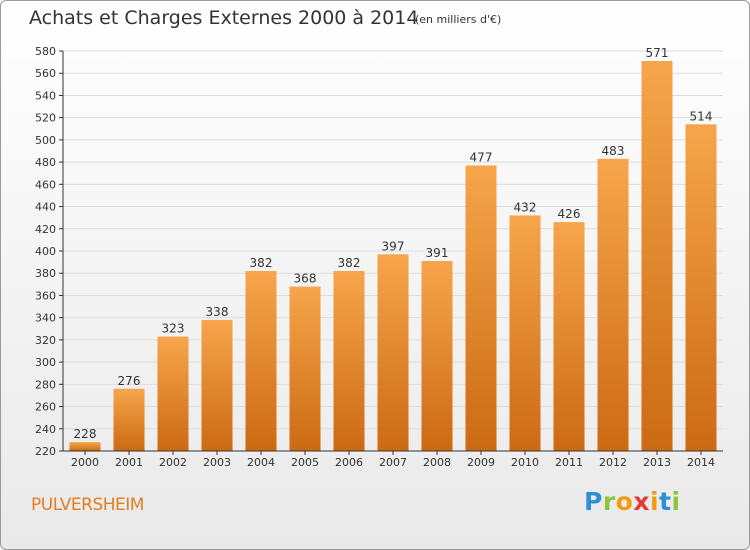 The image size is (750, 550). Describe the element at coordinates (613, 151) in the screenshot. I see `data-label: 483` at that location.